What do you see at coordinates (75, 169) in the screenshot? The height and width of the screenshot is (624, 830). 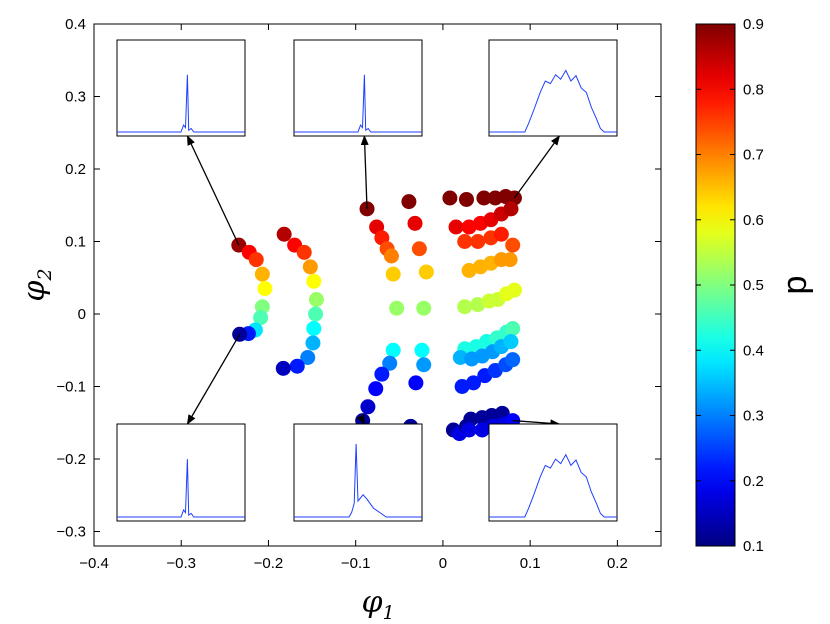 I see `y-tick-label: 0.2` at bounding box center [75, 169].